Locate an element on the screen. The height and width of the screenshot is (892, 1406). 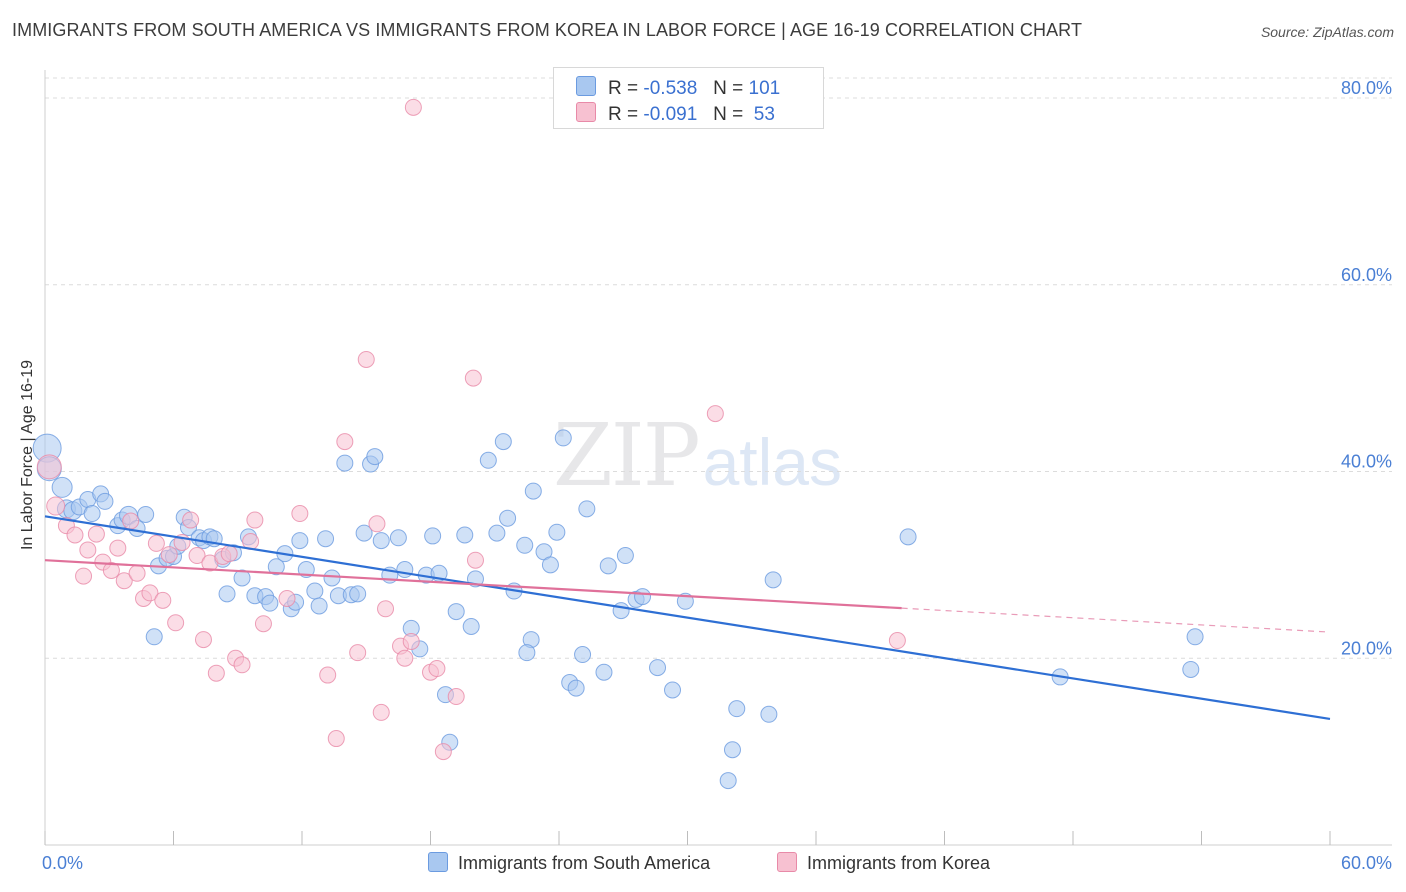
legend-n-label: N = is located at coordinates (728, 88).